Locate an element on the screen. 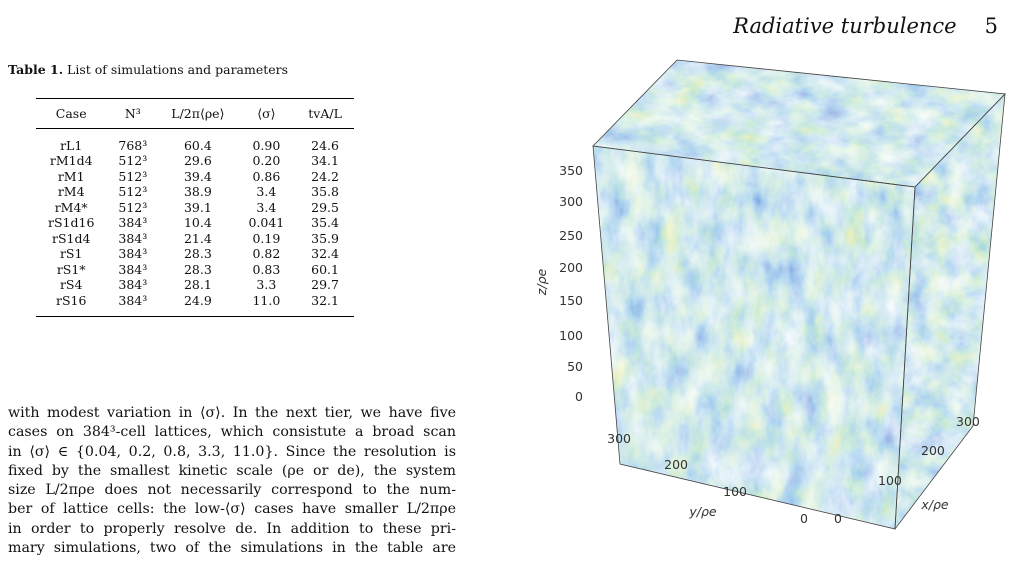 This screenshot has height=569, width=1016. x-tick-label: 200 is located at coordinates (933, 450).